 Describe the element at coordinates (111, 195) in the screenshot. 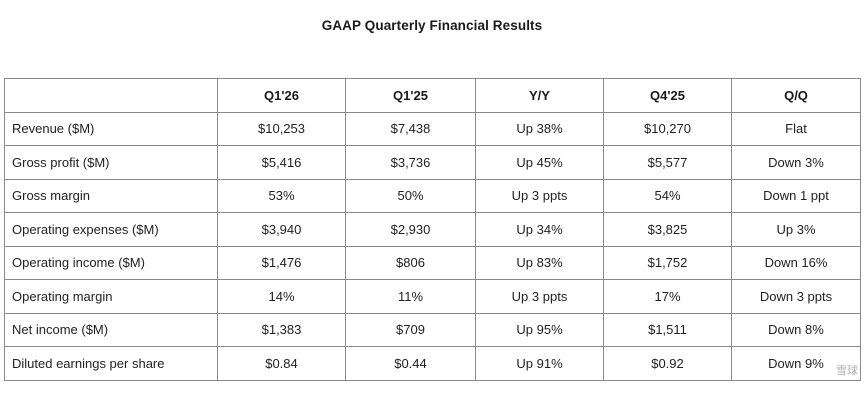

I see `row-label: Gross margin` at that location.